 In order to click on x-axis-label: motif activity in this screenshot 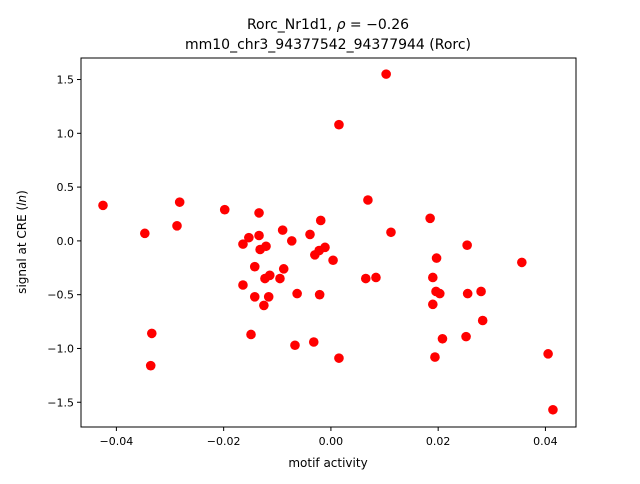, I will do `click(327, 463)`.